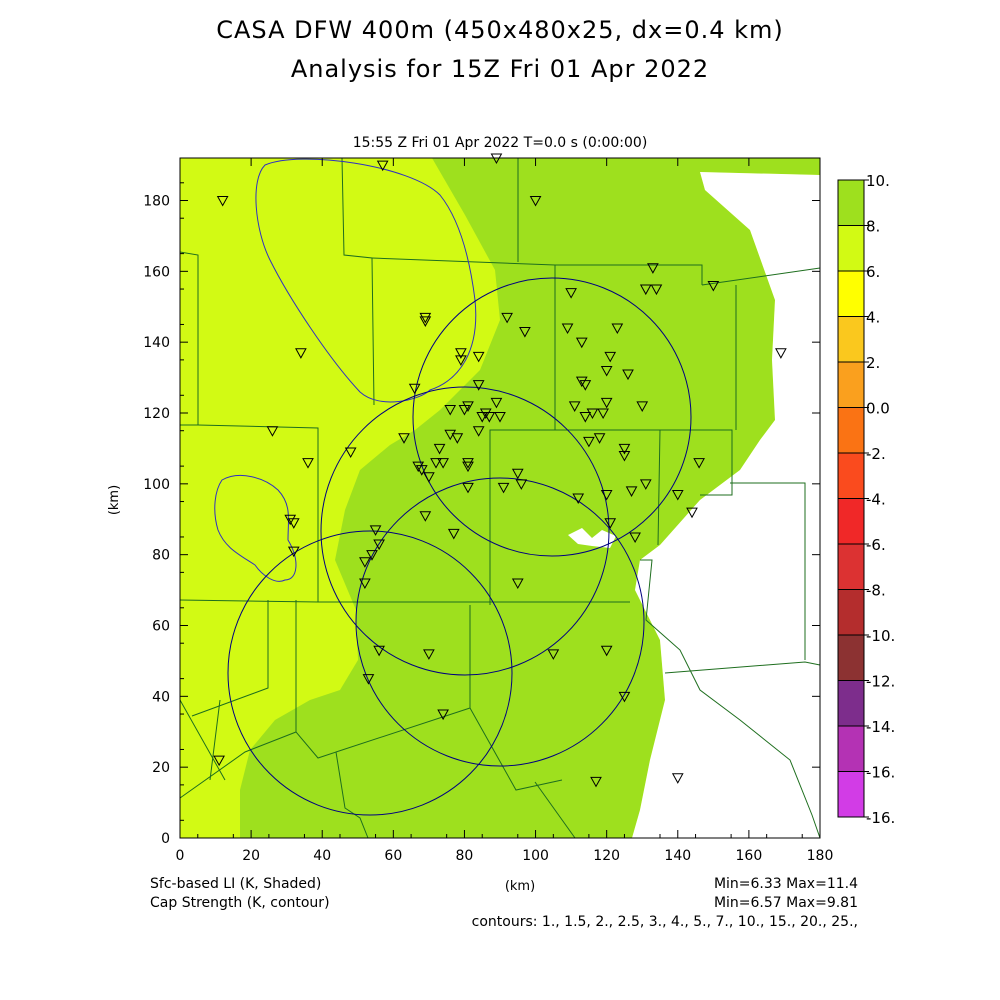  What do you see at coordinates (345, 370) in the screenshot?
I see `cap-strength-contours` at bounding box center [345, 370].